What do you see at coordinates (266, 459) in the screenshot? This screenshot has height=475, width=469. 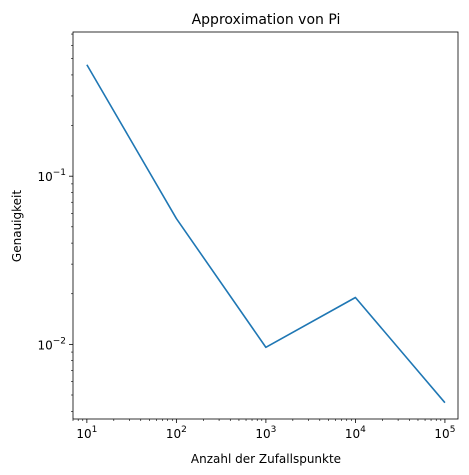 I see `x-axis-label: Anzahl der Zufallspunkte` at bounding box center [266, 459].